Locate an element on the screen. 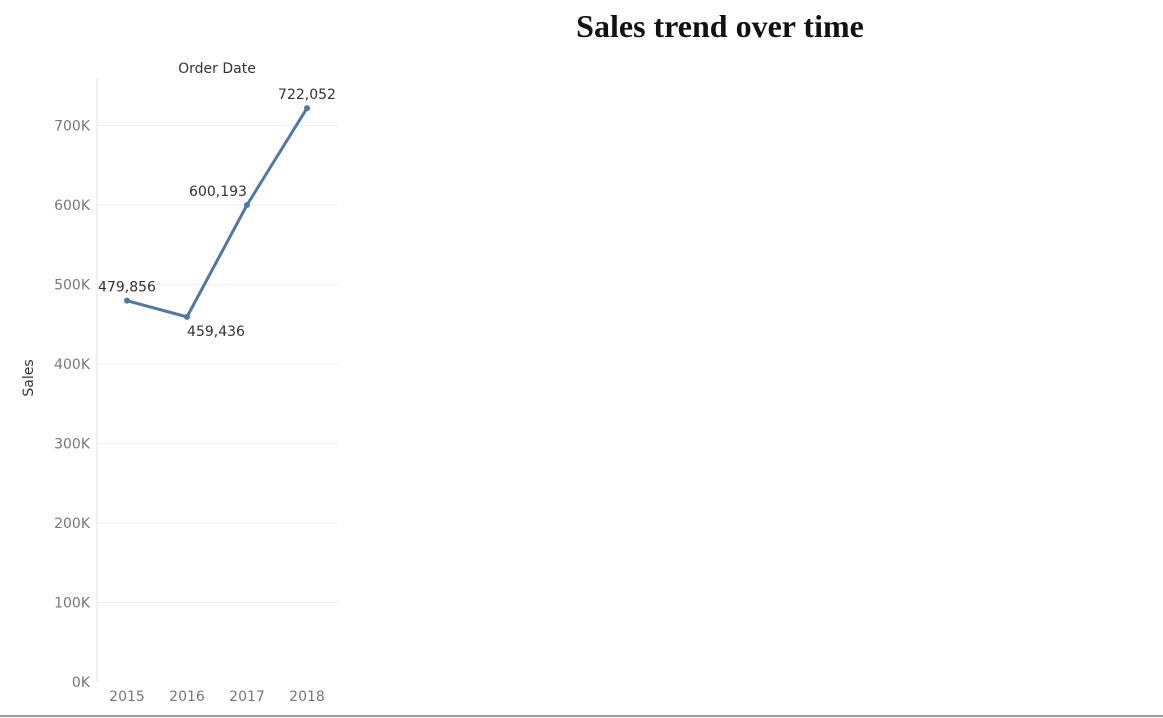 This screenshot has height=718, width=1163. x-axis-title: Order Date is located at coordinates (217, 69).